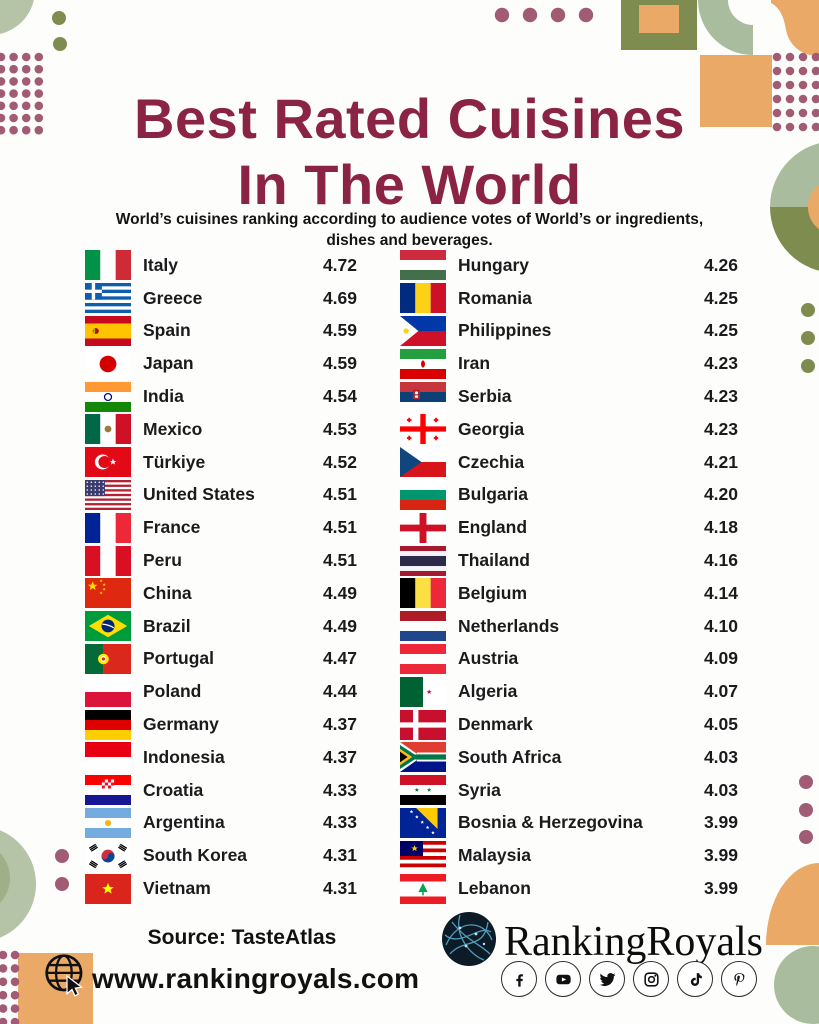 The width and height of the screenshot is (819, 1024). What do you see at coordinates (569, 855) in the screenshot?
I see `ranking-row-malaysia: Malaysia 3.99` at bounding box center [569, 855].